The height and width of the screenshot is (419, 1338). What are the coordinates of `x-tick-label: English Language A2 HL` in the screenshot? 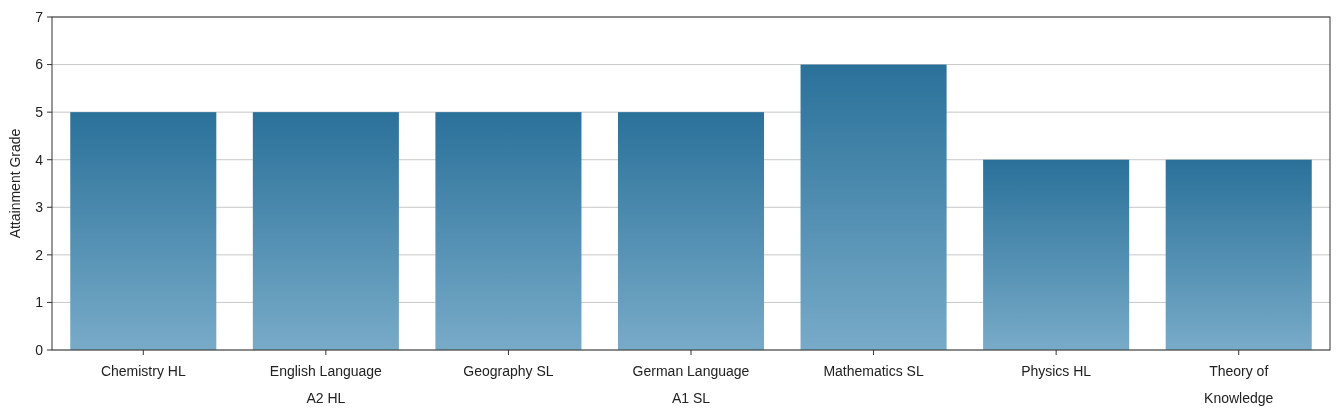 It's located at (326, 384).